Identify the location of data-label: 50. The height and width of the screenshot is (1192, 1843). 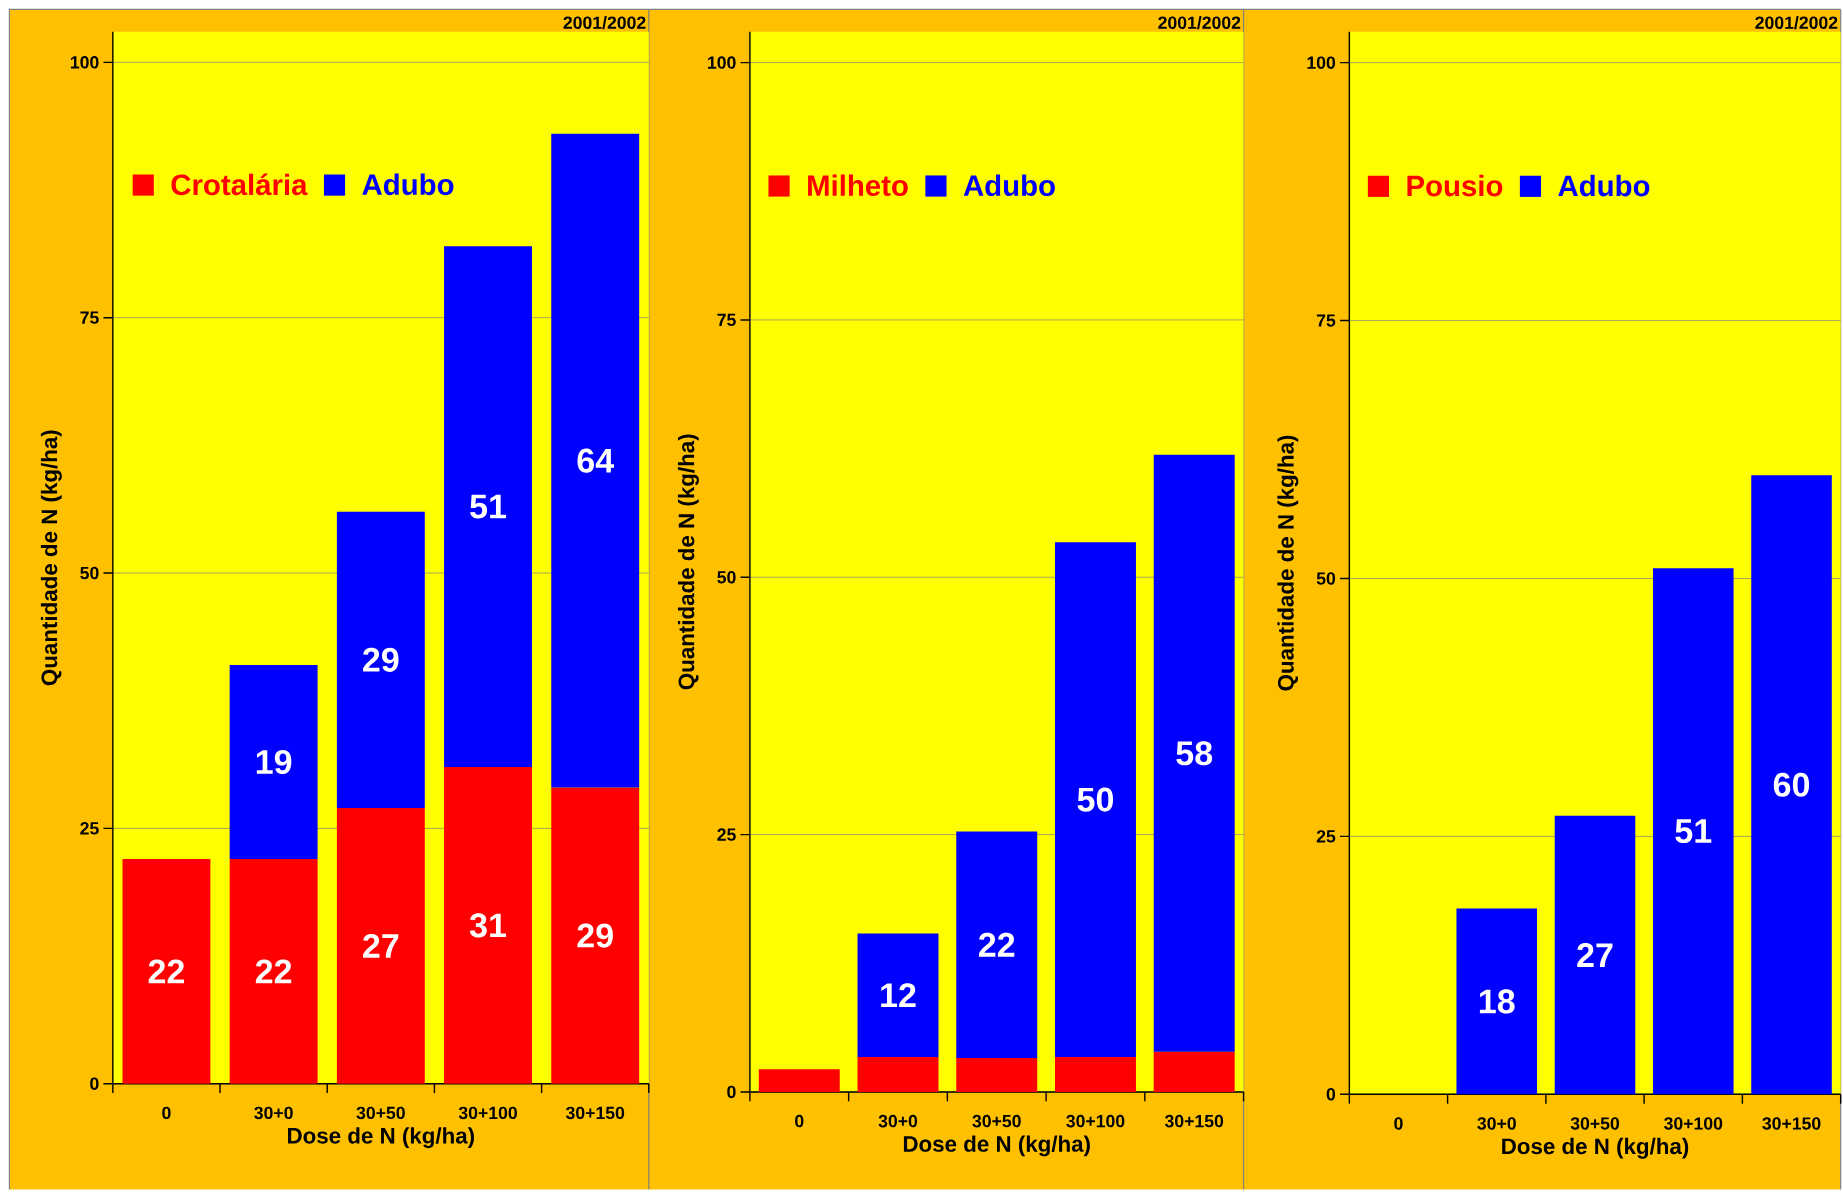
(1095, 799).